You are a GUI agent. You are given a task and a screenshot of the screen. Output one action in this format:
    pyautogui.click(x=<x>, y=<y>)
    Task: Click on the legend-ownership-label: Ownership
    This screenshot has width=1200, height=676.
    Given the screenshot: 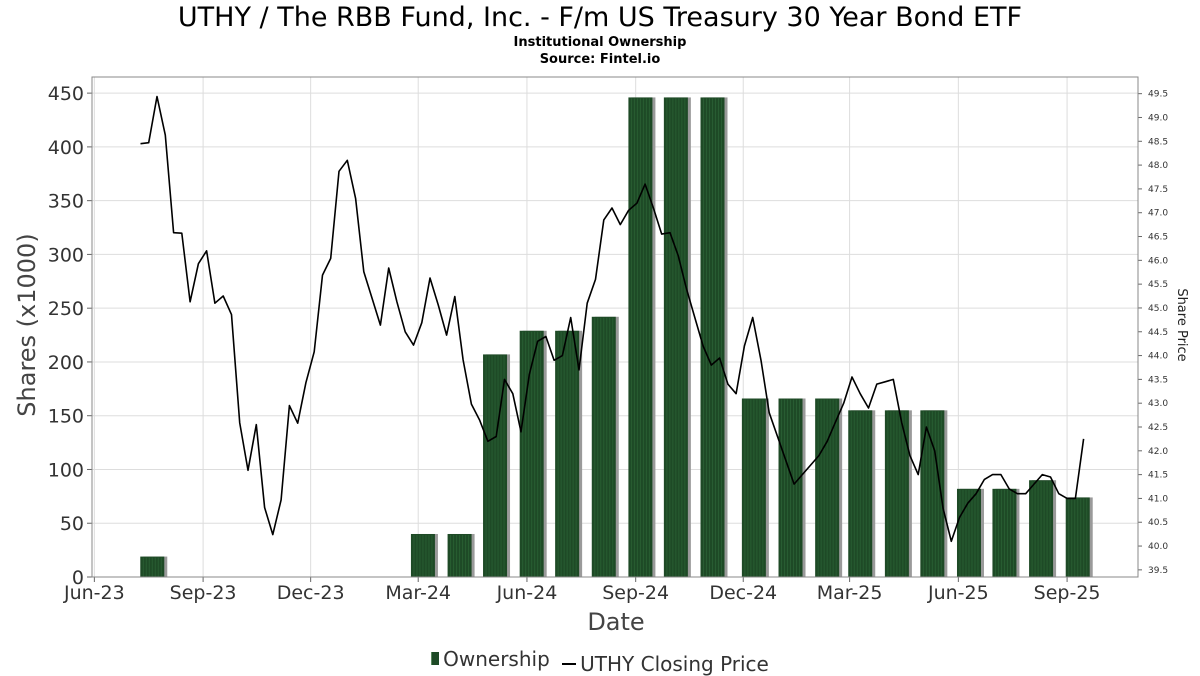 What is the action you would take?
    pyautogui.click(x=496, y=658)
    